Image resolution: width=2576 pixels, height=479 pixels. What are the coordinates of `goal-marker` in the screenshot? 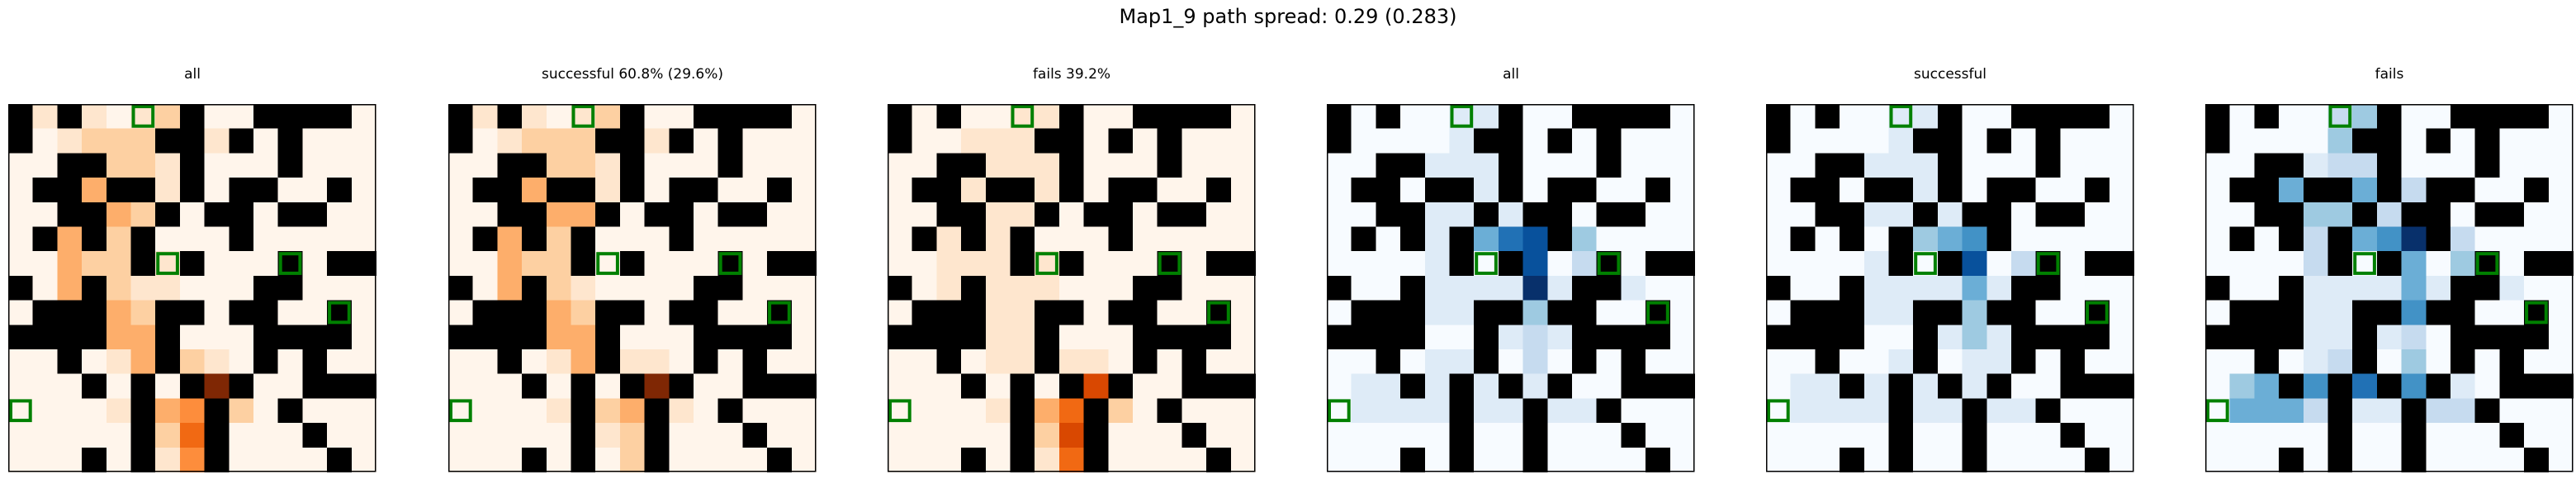 It's located at (2364, 264).